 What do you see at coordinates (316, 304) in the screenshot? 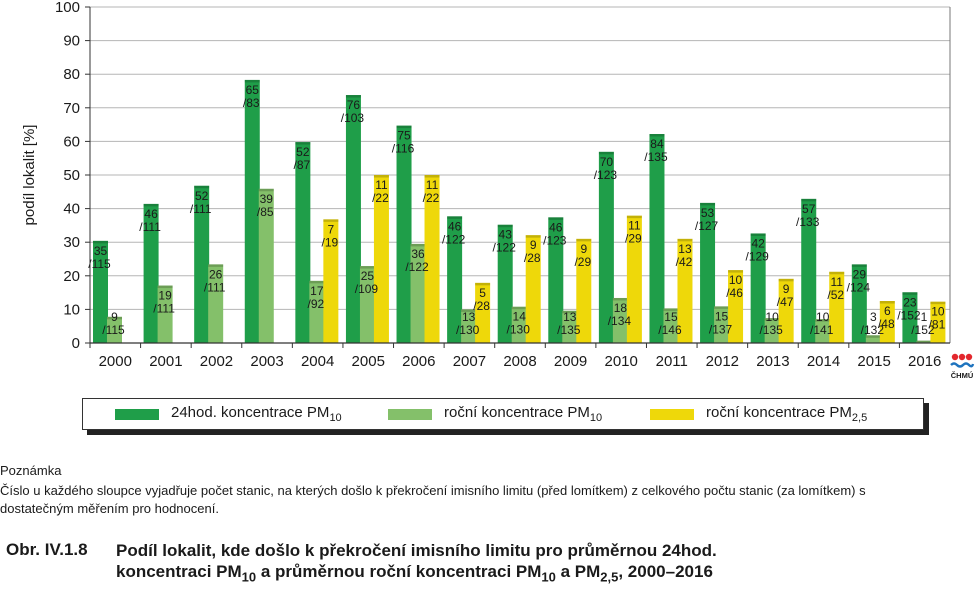
I see `bar-label-total: /92` at bounding box center [316, 304].